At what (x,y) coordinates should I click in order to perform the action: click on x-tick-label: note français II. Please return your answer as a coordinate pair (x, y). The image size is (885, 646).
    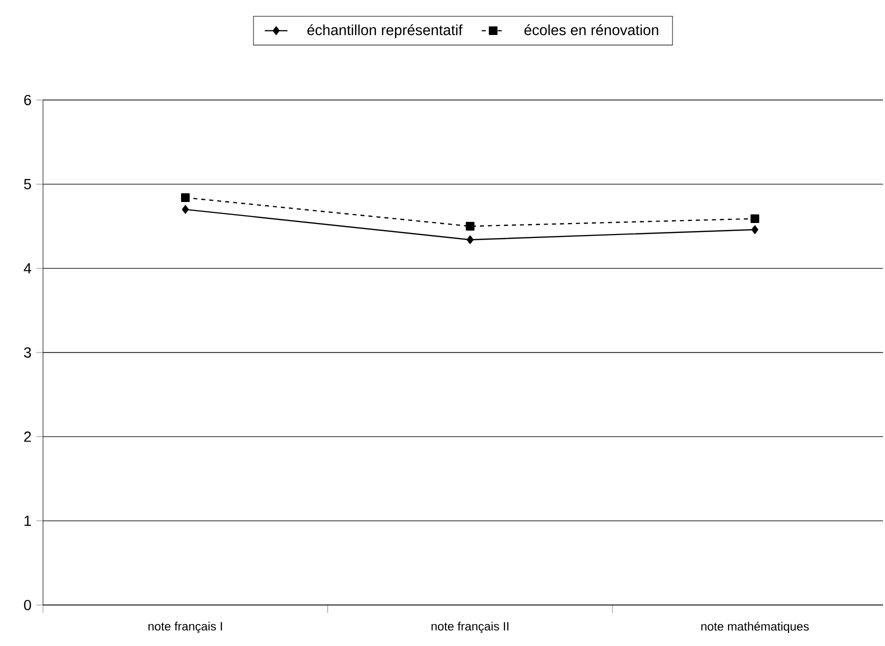
    Looking at the image, I should click on (470, 627).